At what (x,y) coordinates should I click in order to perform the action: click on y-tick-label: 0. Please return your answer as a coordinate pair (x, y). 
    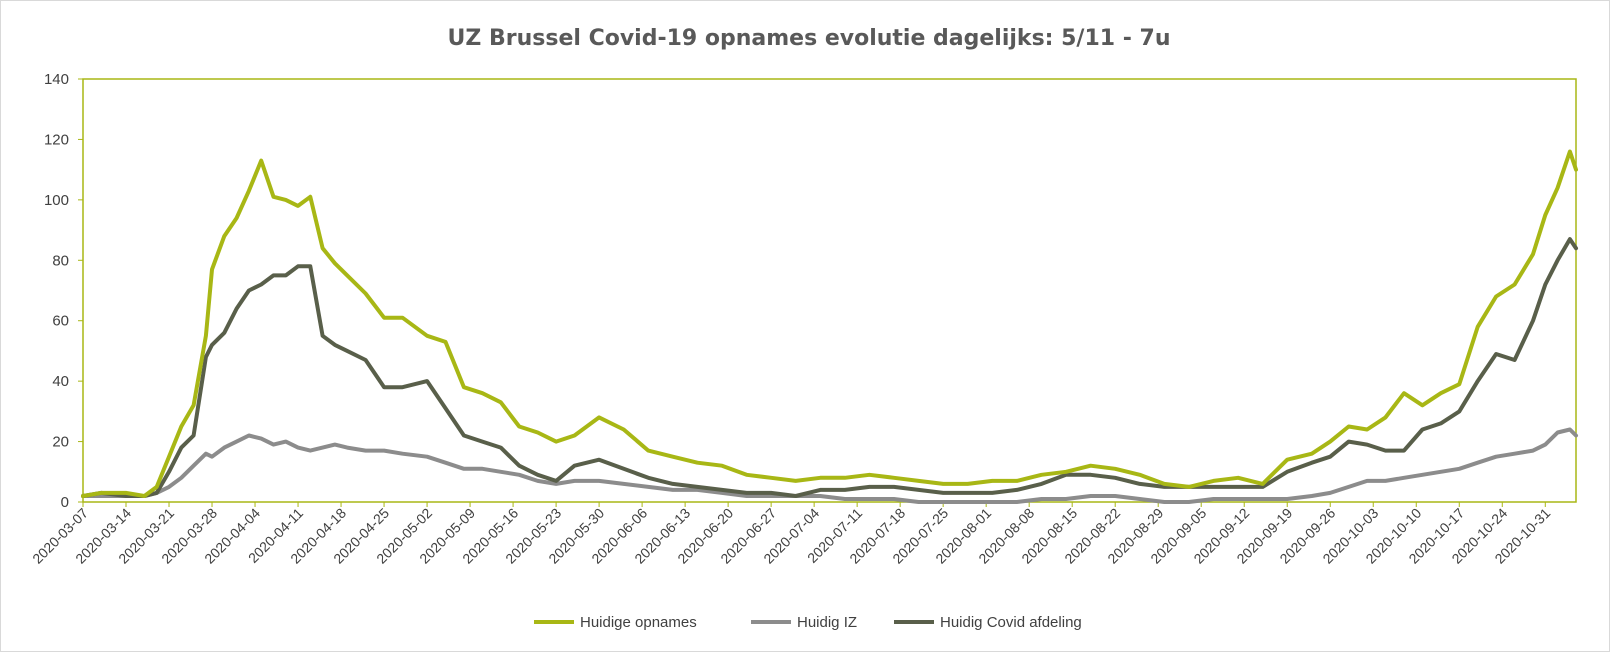
    Looking at the image, I should click on (65, 502).